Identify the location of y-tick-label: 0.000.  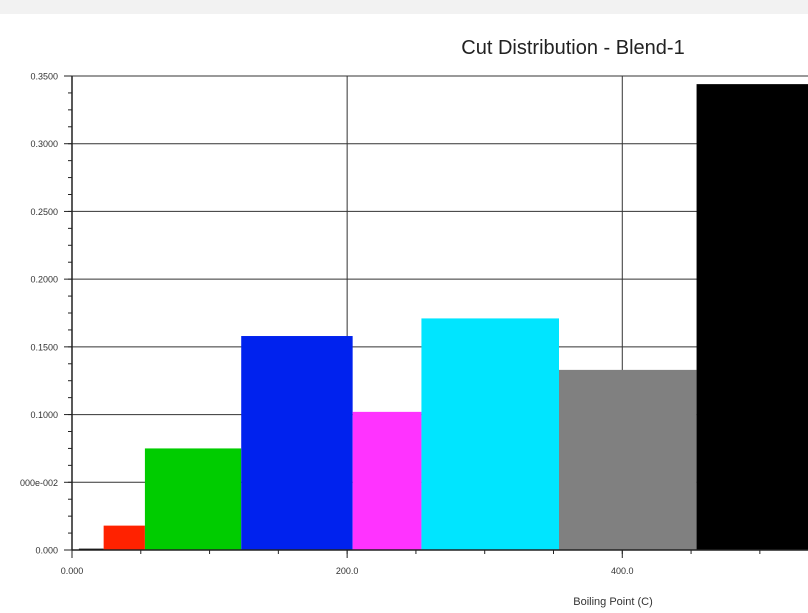
(46, 551).